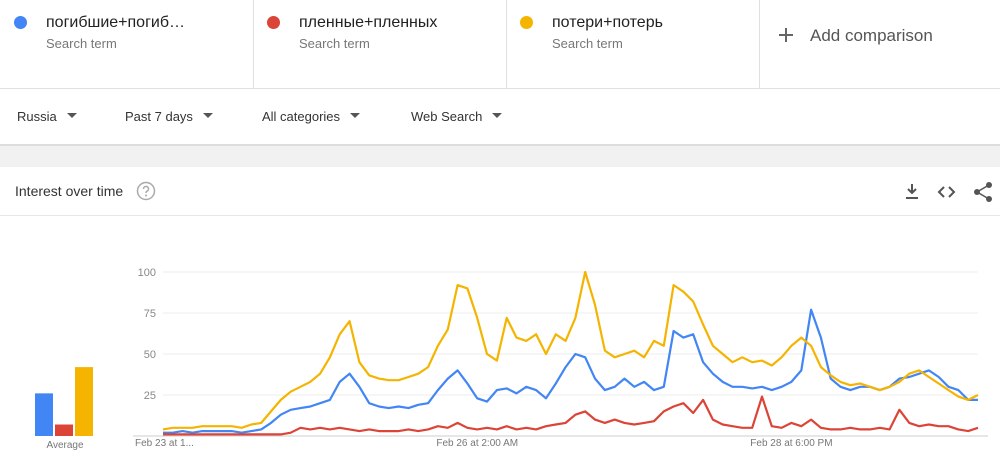 The width and height of the screenshot is (1000, 461). I want to click on term: потери+потерь Search term, so click(633, 44).